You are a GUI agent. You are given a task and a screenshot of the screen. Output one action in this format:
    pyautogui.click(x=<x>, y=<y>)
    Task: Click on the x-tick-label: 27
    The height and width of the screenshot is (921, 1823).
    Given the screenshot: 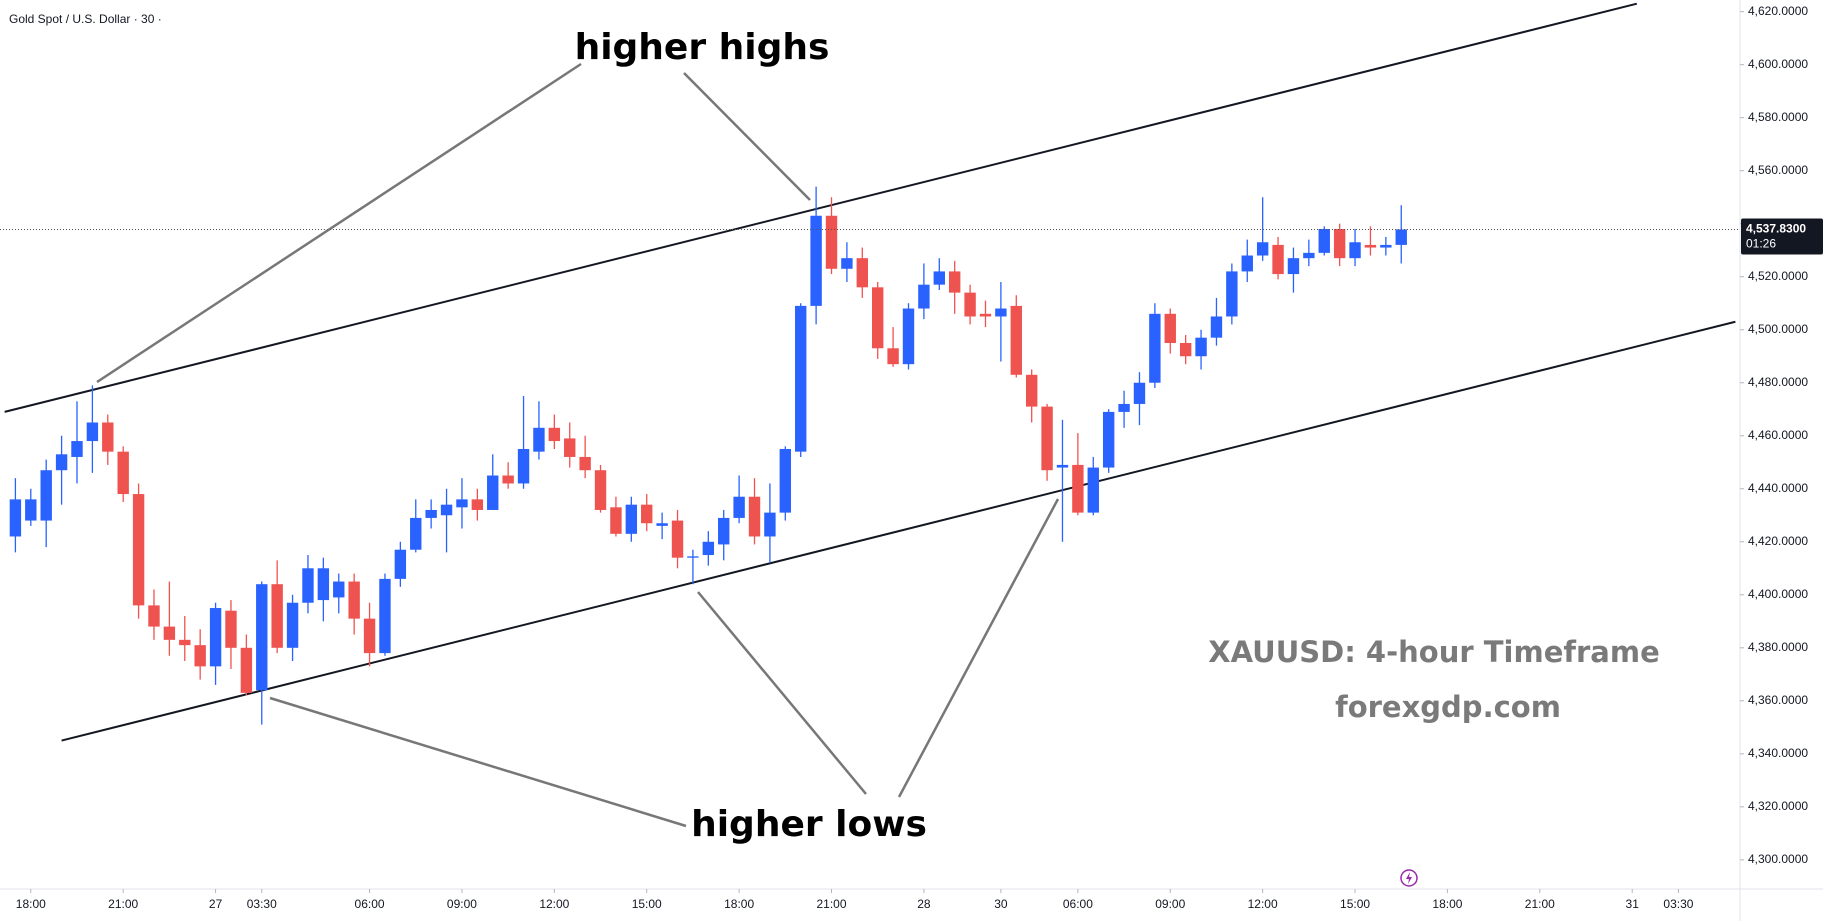 What is the action you would take?
    pyautogui.click(x=216, y=904)
    